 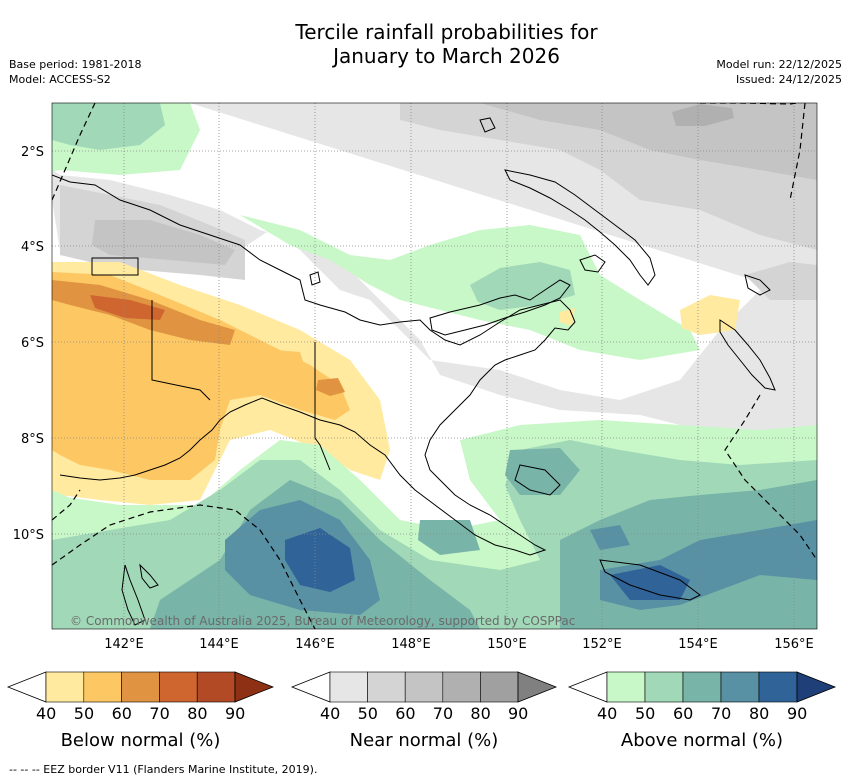 What do you see at coordinates (411, 644) in the screenshot?
I see `lon-label: 148°E` at bounding box center [411, 644].